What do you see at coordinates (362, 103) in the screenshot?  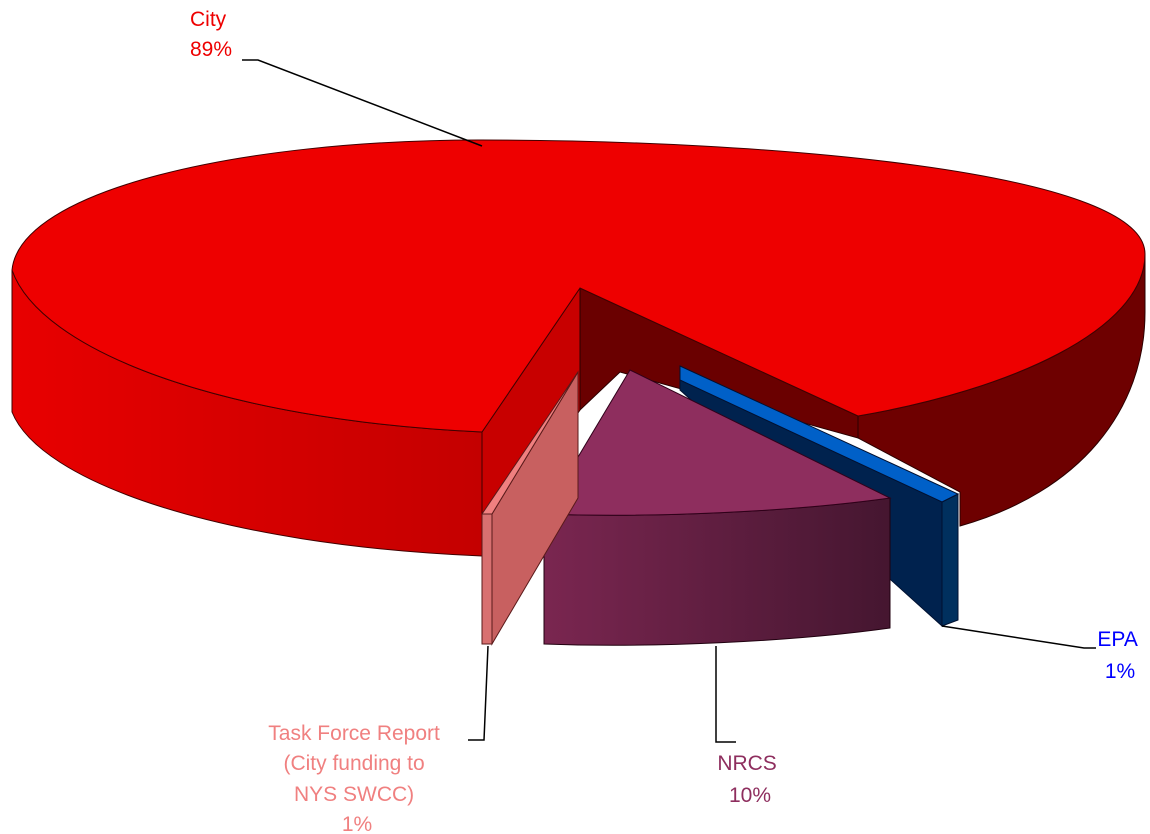 I see `leader-line-city` at bounding box center [362, 103].